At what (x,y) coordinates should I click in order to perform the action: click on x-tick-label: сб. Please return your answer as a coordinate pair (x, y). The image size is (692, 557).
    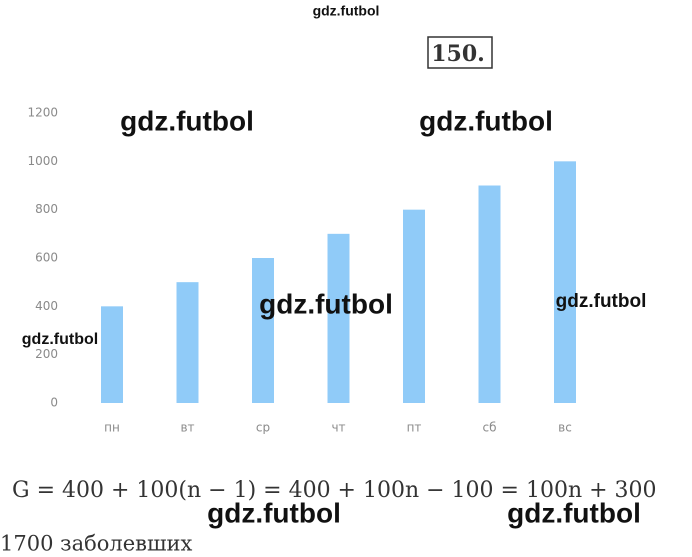
    Looking at the image, I should click on (490, 428).